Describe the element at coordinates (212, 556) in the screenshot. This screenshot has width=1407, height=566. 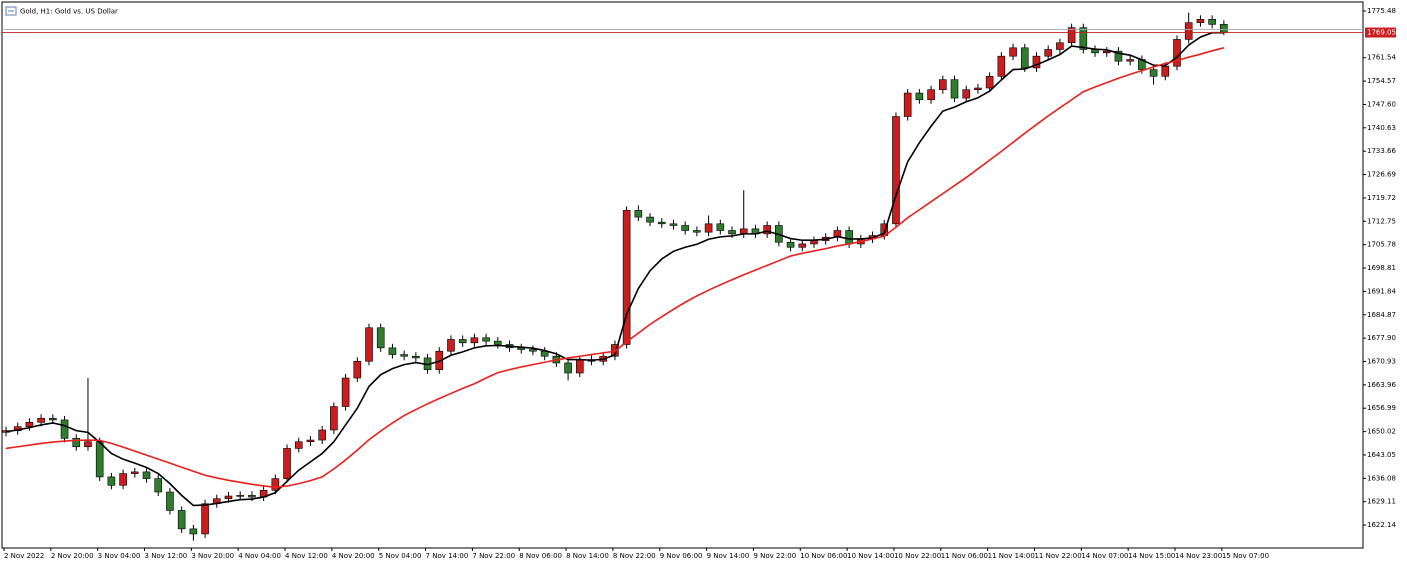
I see `x-tick-label: 3 Nov 20:00` at that location.